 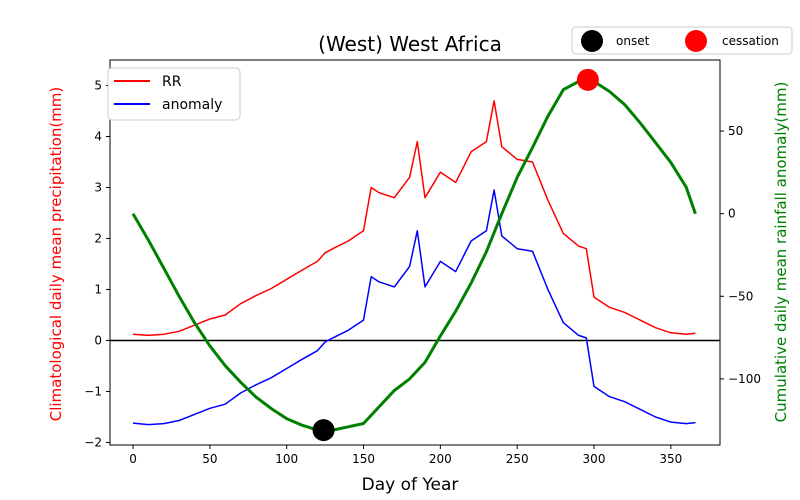 I want to click on x-tick-label: 100, so click(x=286, y=459).